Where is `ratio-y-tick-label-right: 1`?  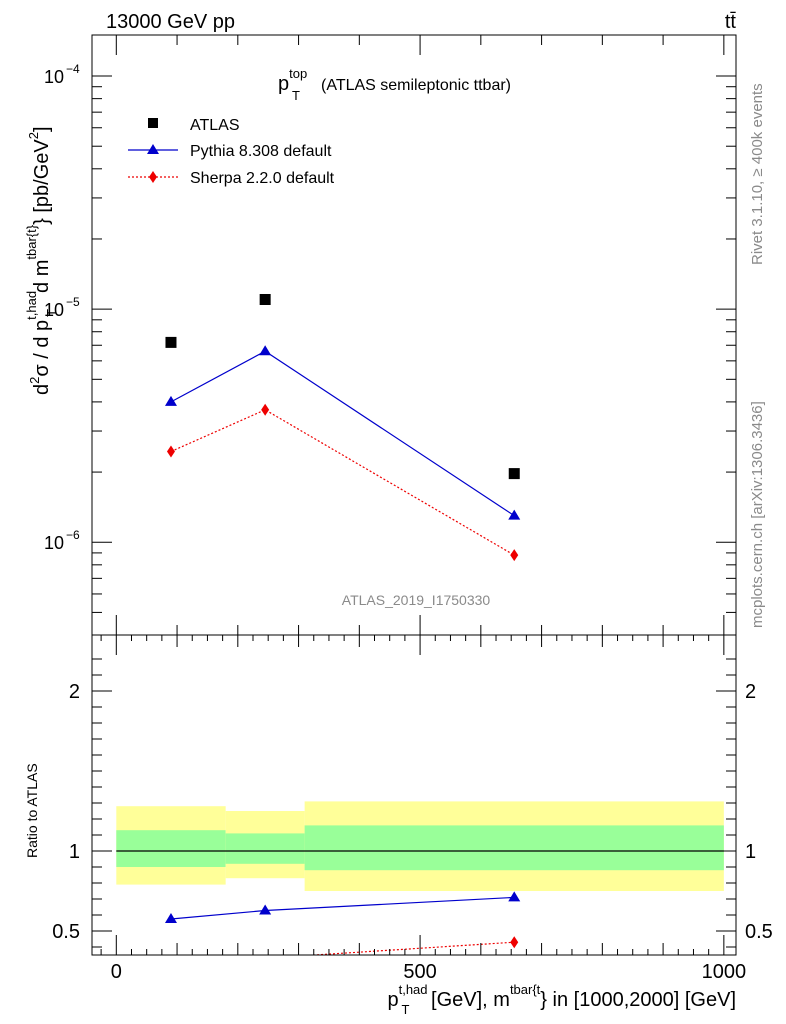 ratio-y-tick-label-right: 1 is located at coordinates (750, 852).